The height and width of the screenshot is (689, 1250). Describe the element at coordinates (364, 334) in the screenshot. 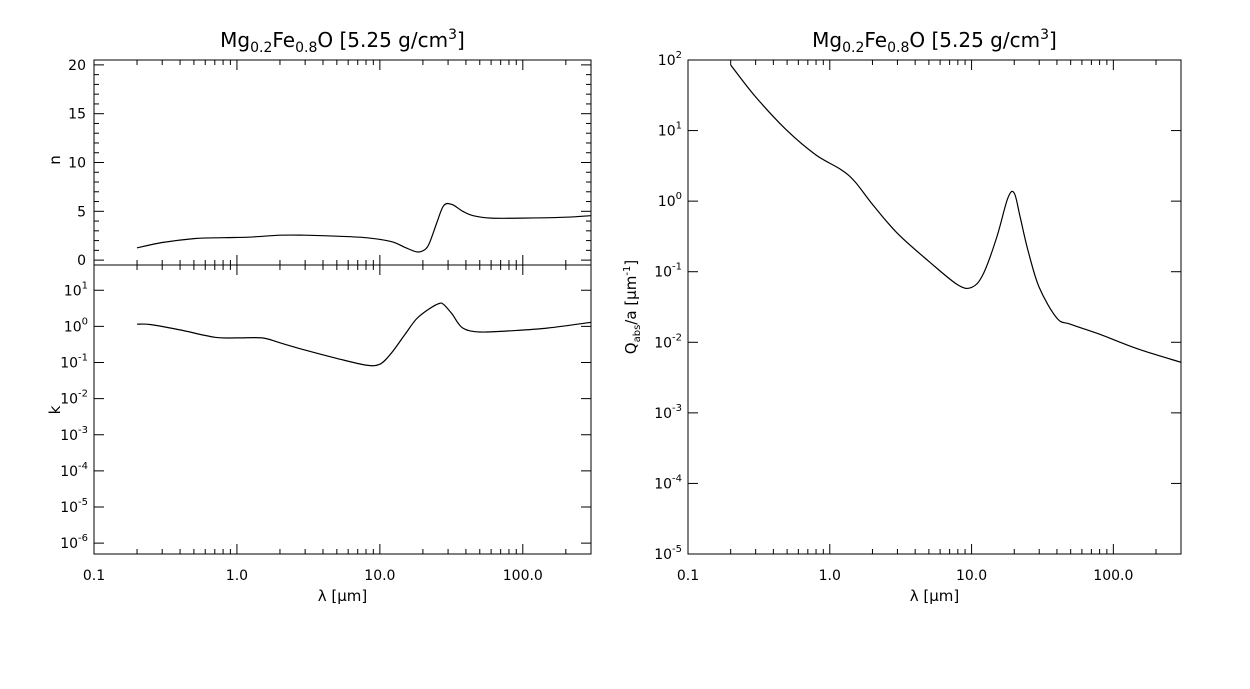

I see `series-line-k` at that location.